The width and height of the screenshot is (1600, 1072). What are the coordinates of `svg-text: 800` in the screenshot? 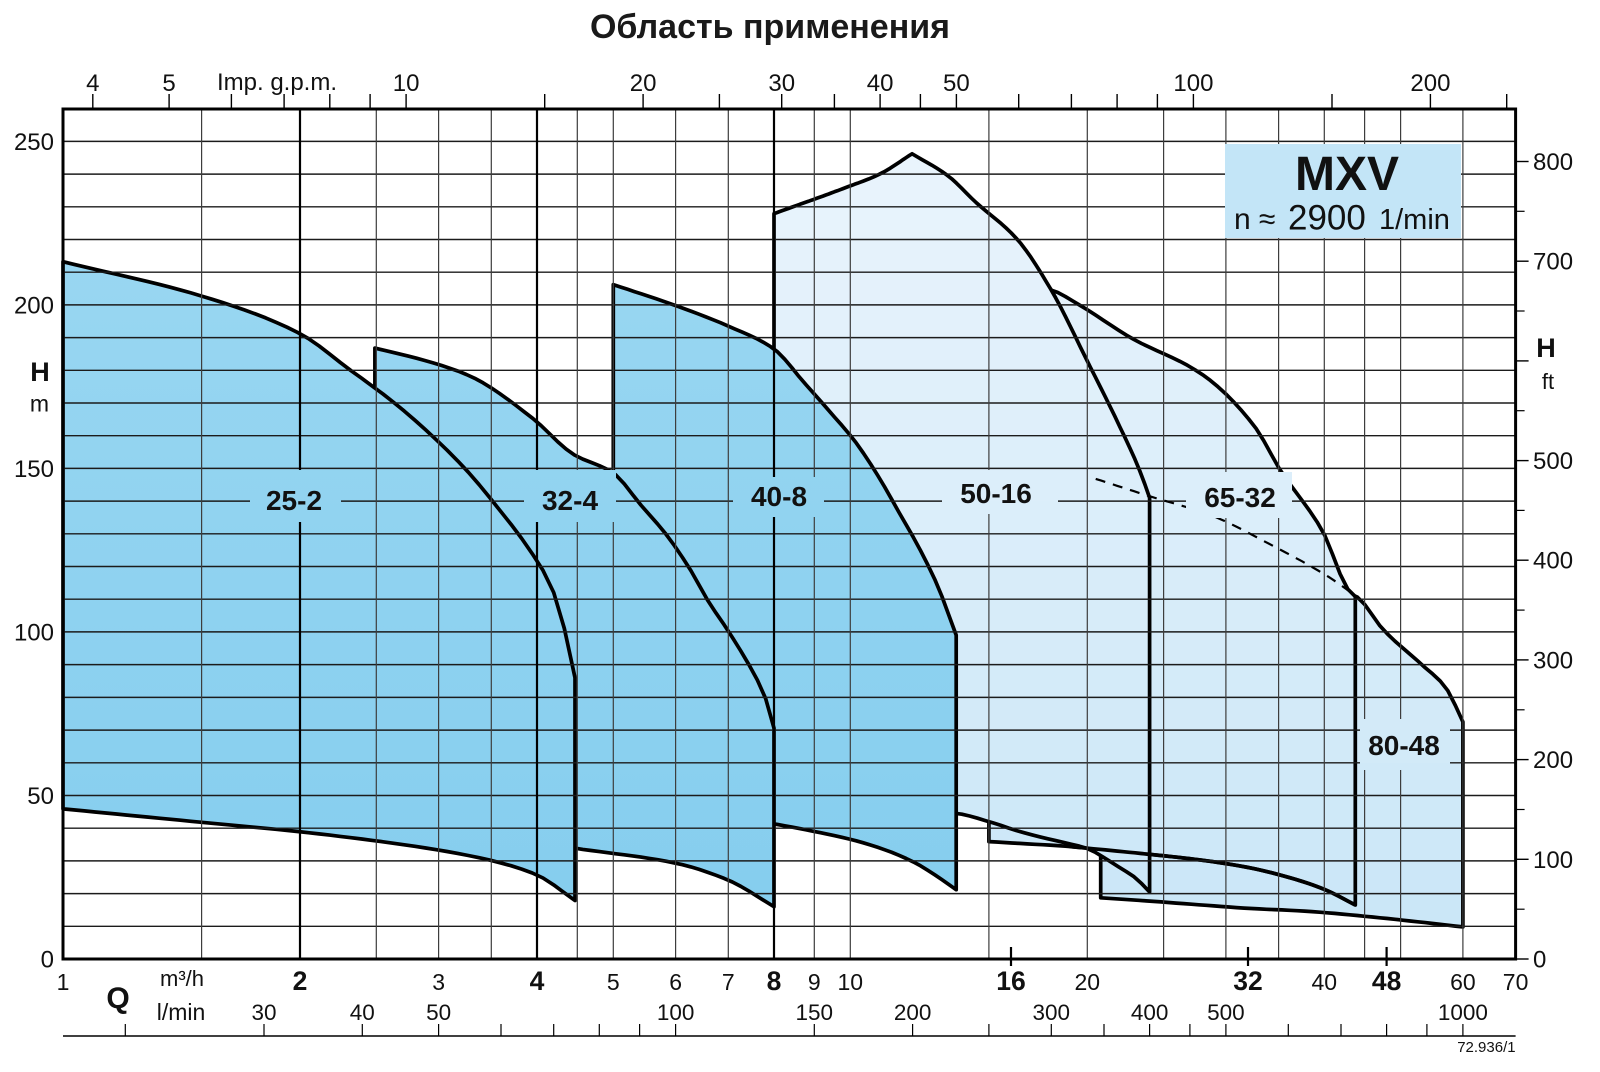 It's located at (1553, 162).